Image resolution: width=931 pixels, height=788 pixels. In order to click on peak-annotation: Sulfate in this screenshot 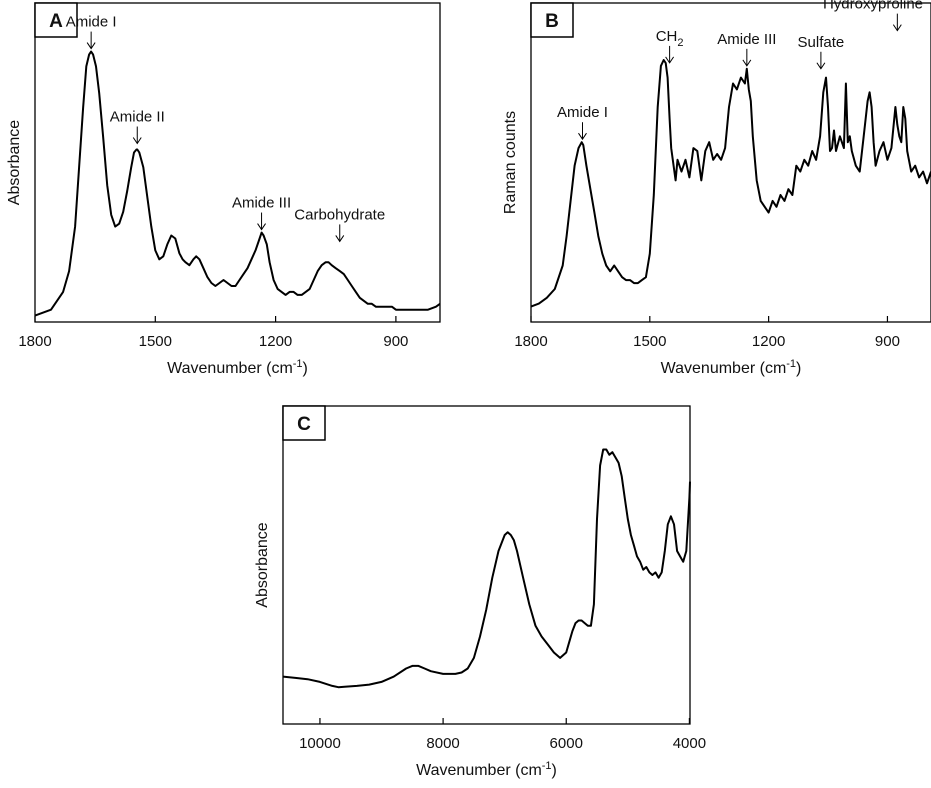, I will do `click(821, 52)`.